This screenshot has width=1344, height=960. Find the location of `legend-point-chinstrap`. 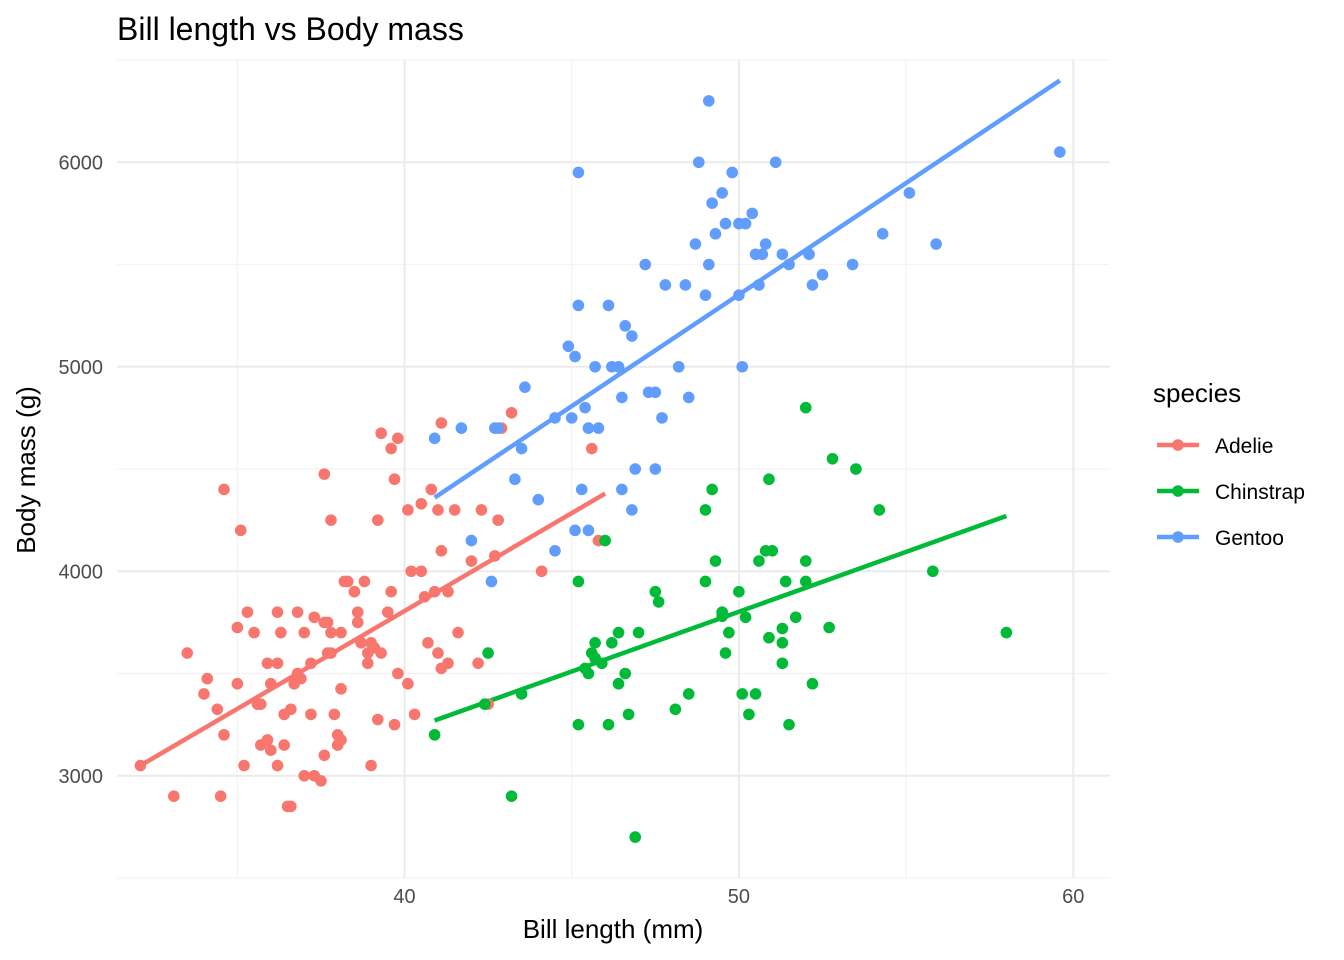

legend-point-chinstrap is located at coordinates (1178, 491).